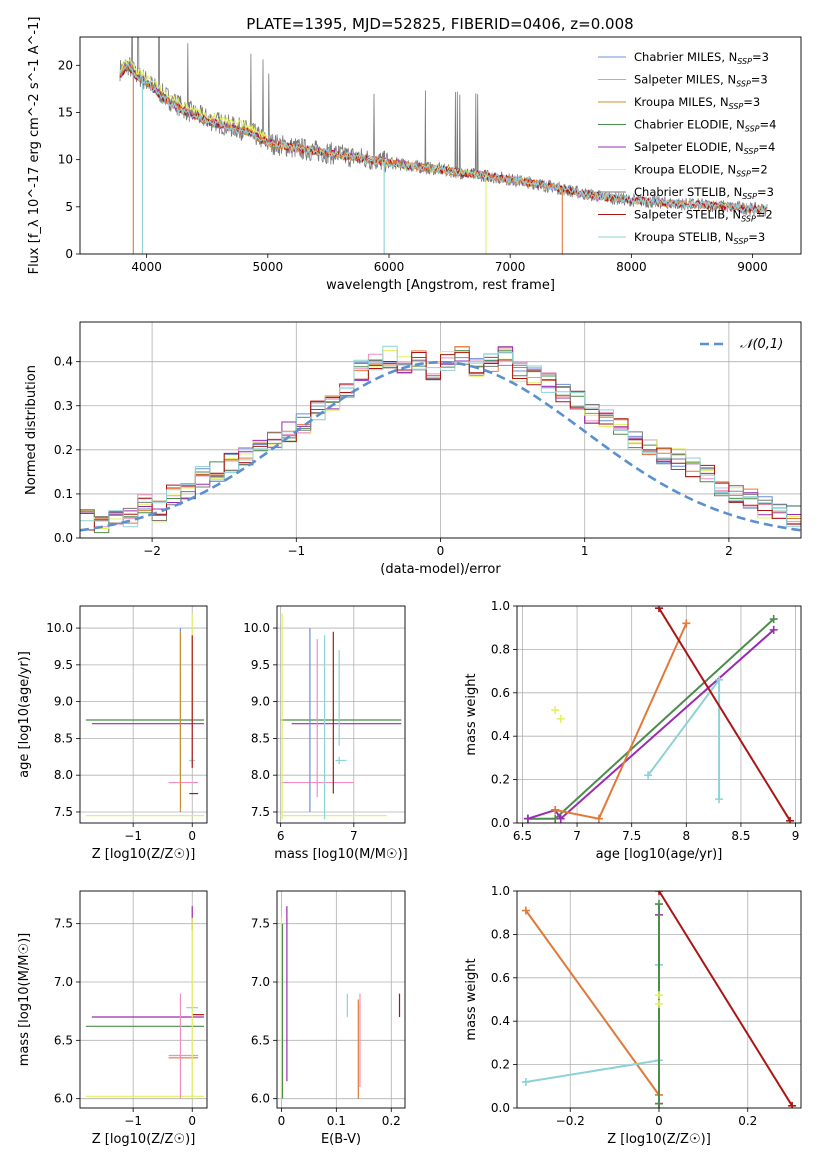  Describe the element at coordinates (577, 836) in the screenshot. I see `x-tick-label: 7` at that location.